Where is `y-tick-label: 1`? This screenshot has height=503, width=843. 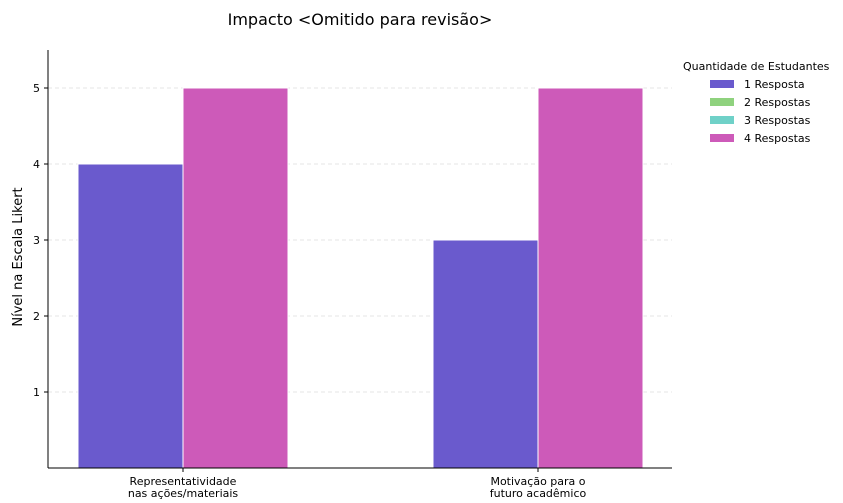 y-tick-label: 1 is located at coordinates (36, 392).